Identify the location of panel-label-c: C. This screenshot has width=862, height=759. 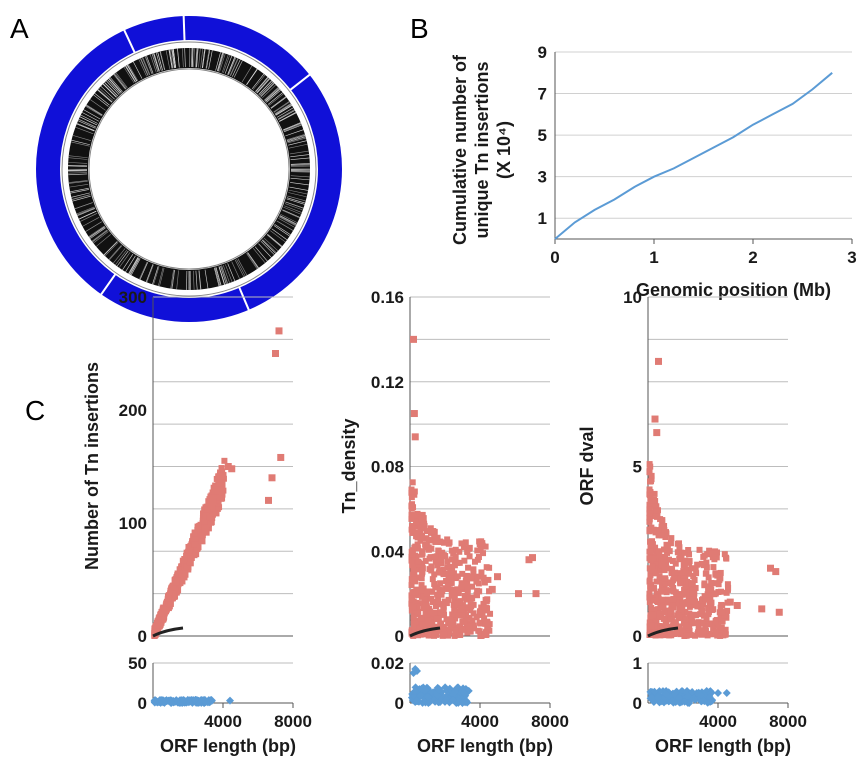
(35, 410).